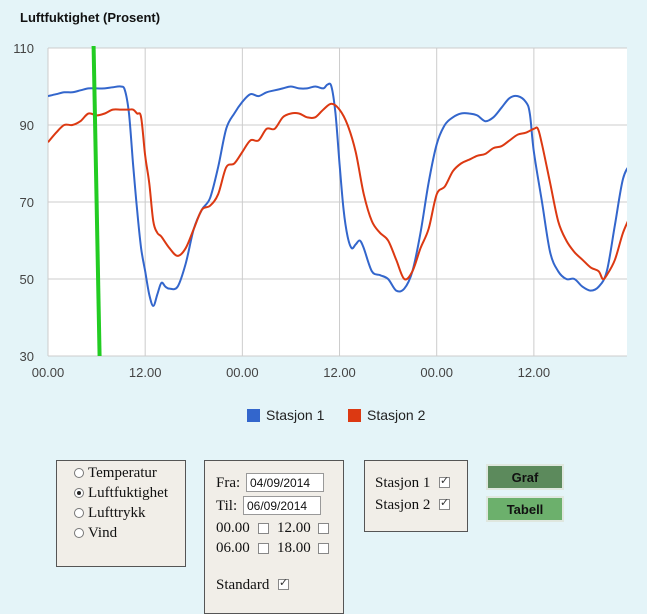 The height and width of the screenshot is (614, 647). I want to click on y-tick-label: 110, so click(23, 48).